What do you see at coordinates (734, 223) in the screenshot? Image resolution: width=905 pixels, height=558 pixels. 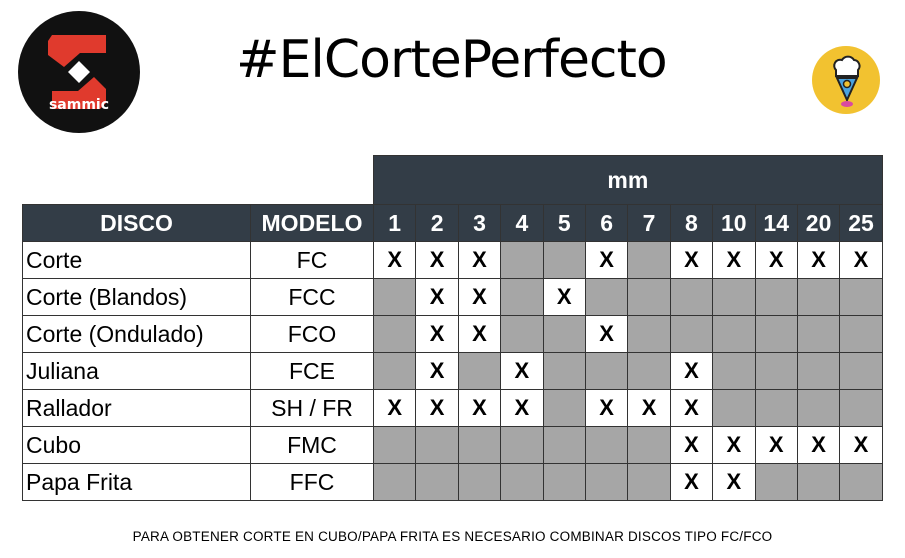 I see `size-header: 10` at bounding box center [734, 223].